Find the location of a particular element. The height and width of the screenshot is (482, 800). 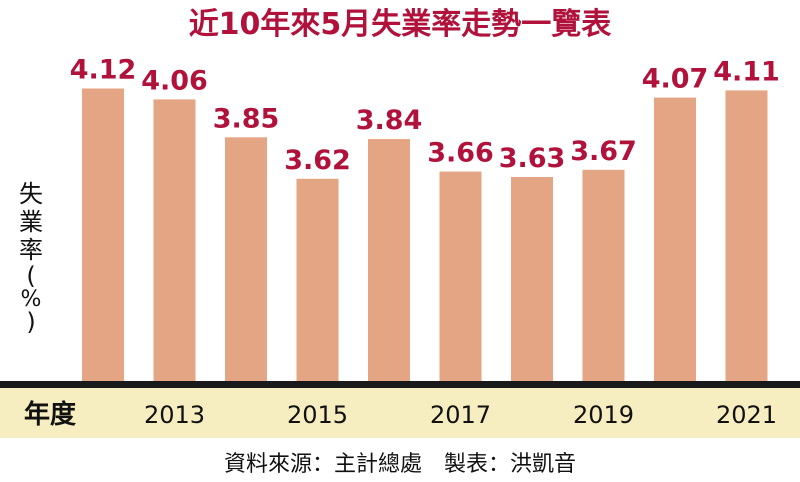

x-tick-label-2013: 2013 is located at coordinates (174, 415).